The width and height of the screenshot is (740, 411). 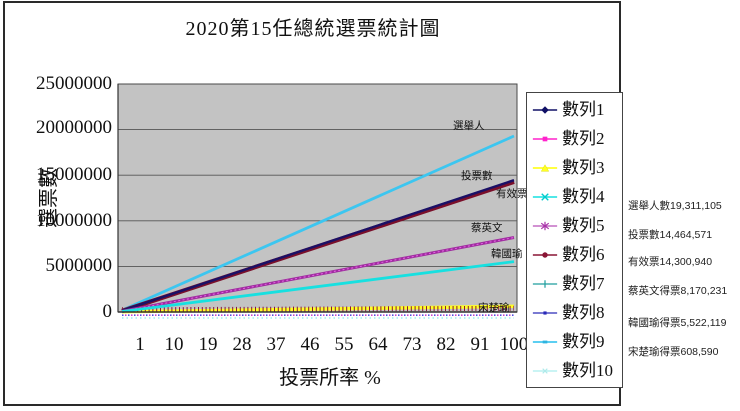 I want to click on legend-item-series9: 數列9, so click(x=576, y=342).